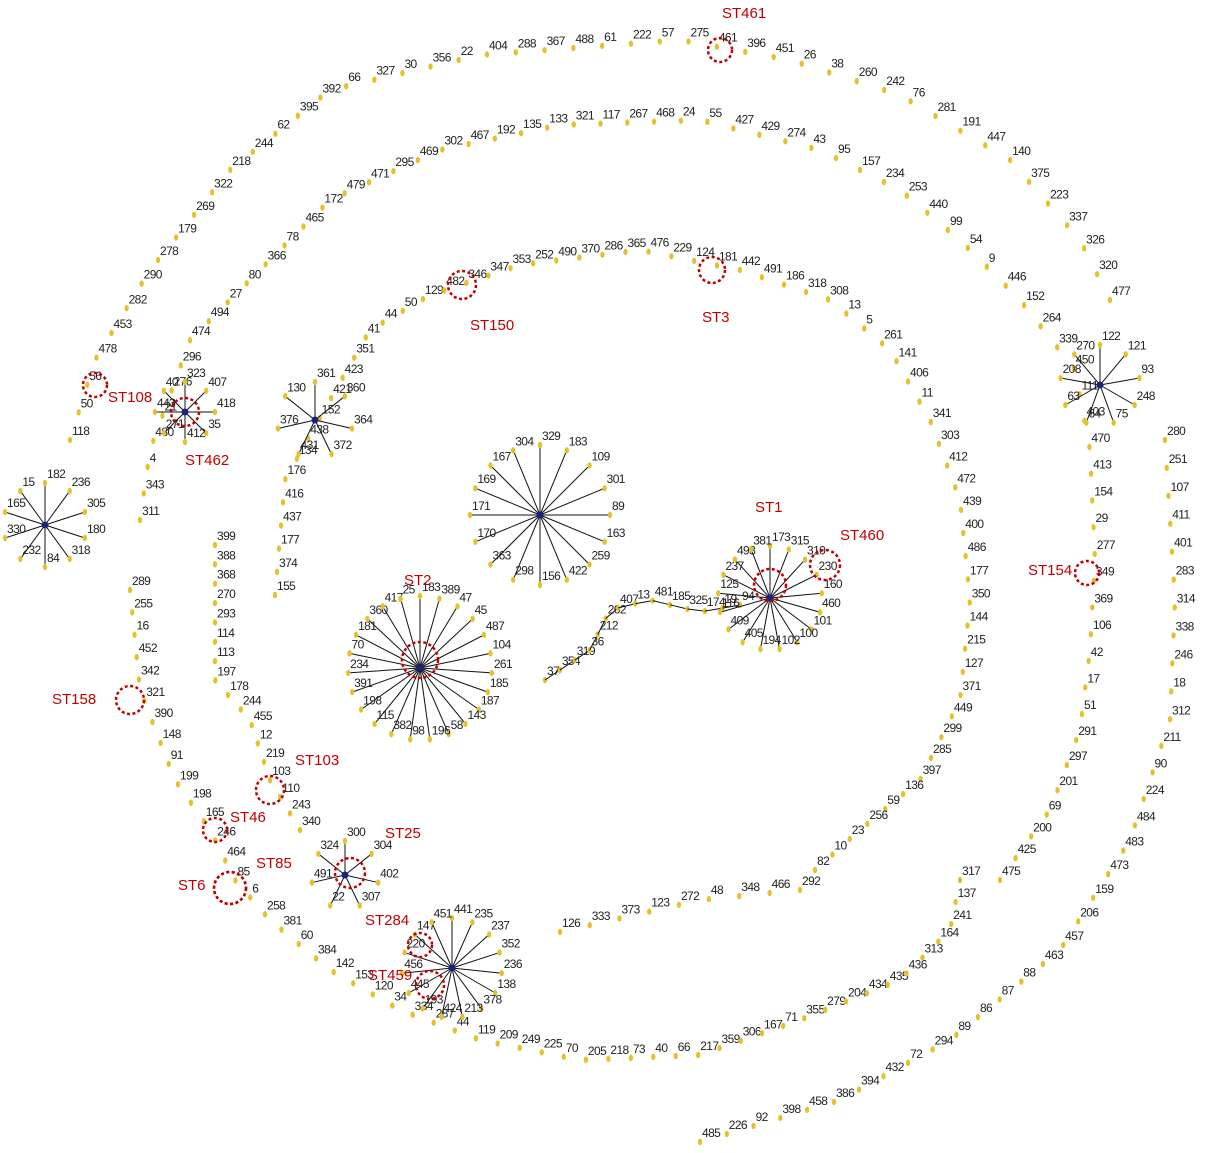 The image size is (1217, 1153). What do you see at coordinates (992, 258) in the screenshot?
I see `node-label: 9` at bounding box center [992, 258].